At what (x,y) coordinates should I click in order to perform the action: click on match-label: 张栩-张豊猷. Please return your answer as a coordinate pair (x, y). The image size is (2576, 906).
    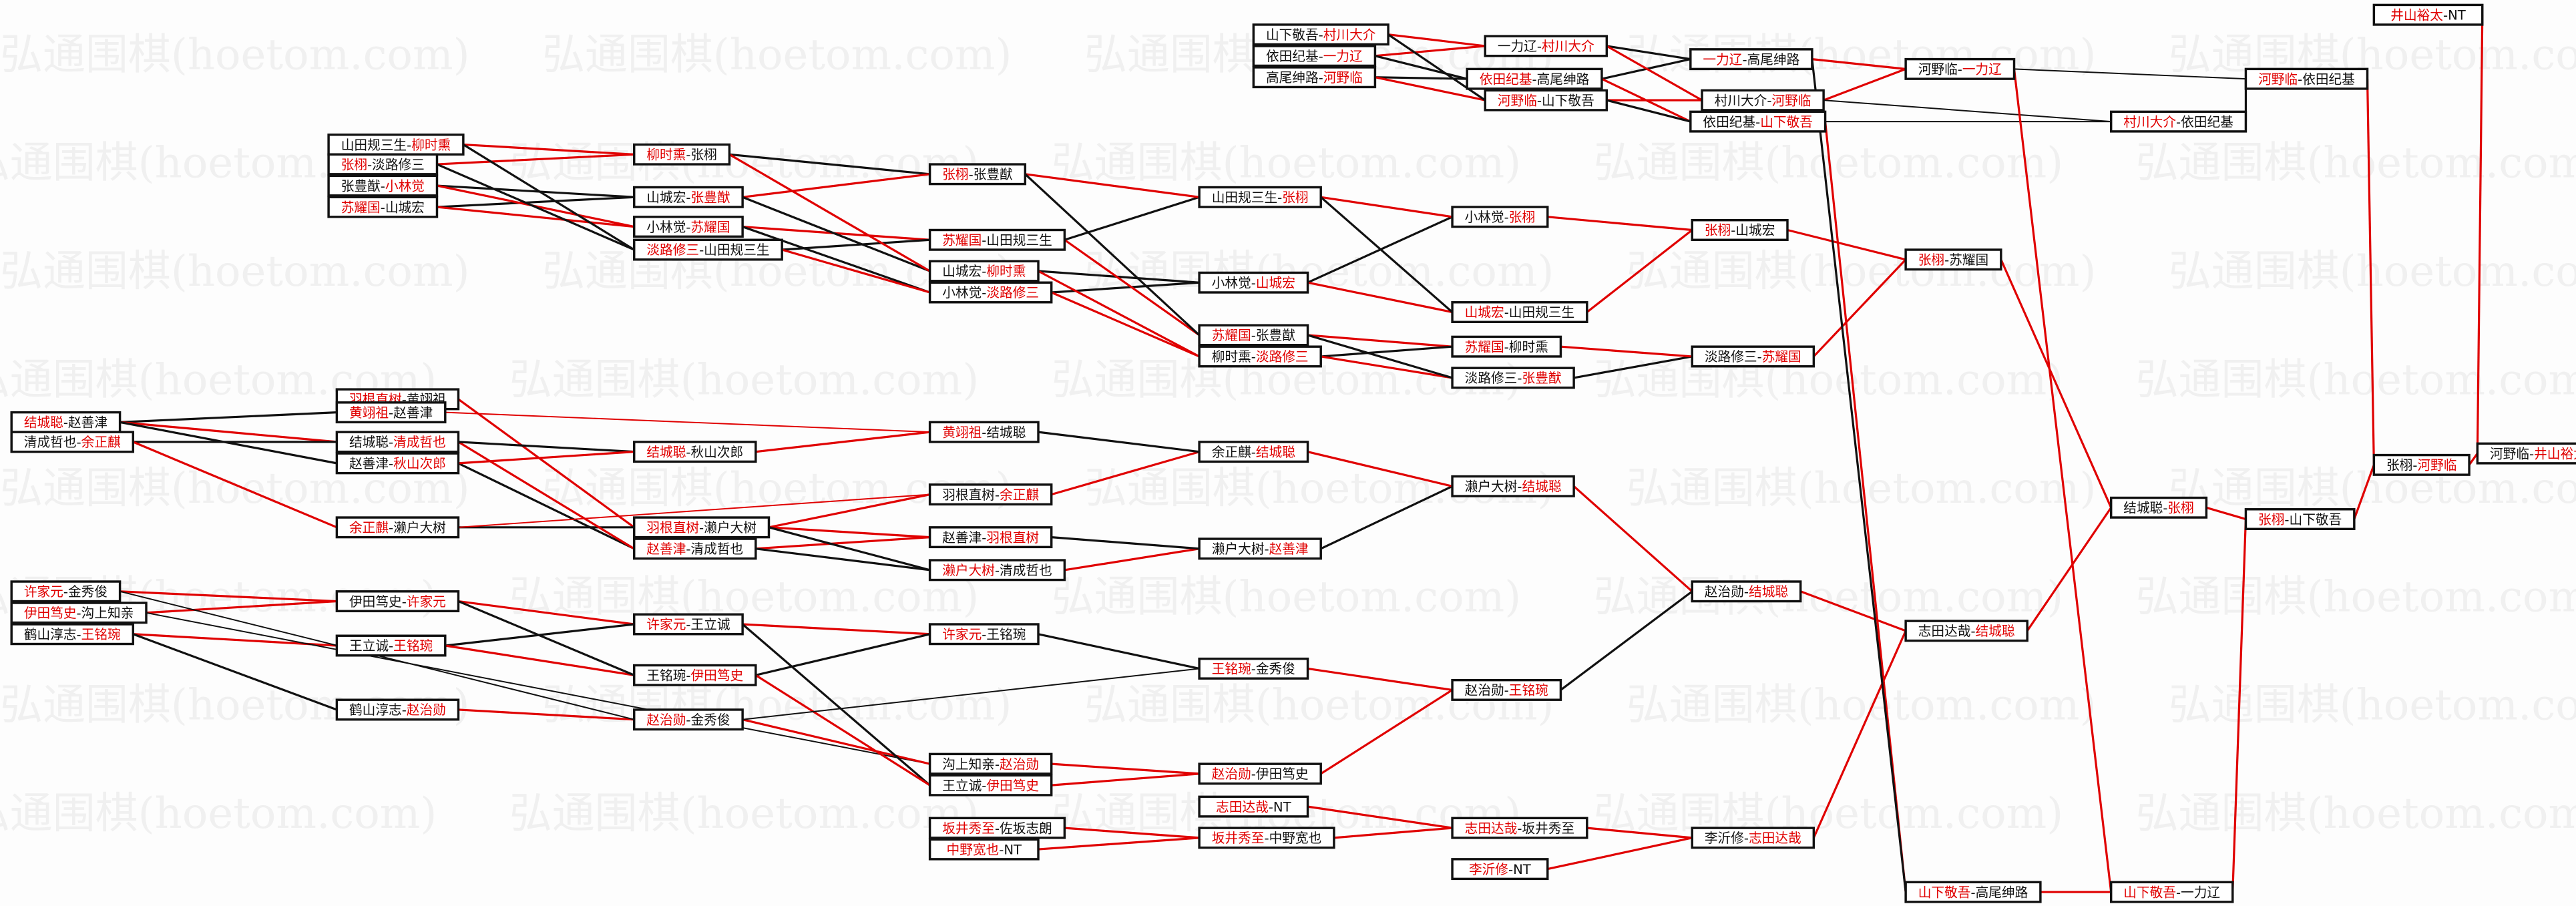
    Looking at the image, I should click on (977, 174).